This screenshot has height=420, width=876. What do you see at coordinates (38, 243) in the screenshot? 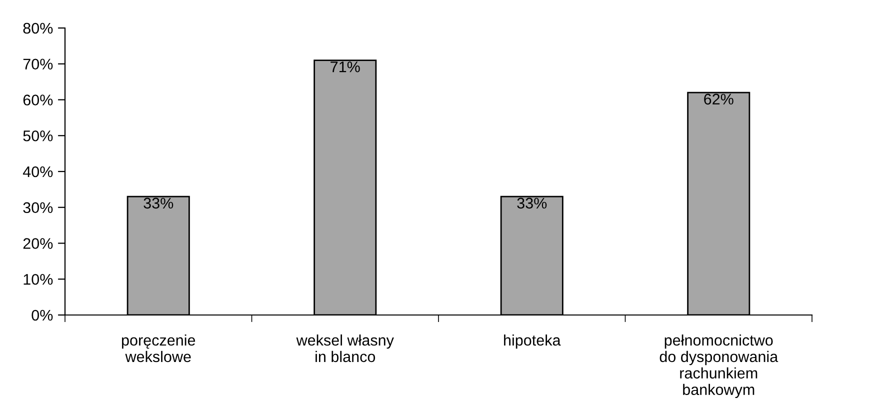
I see `y-tick-label: 20%` at bounding box center [38, 243].